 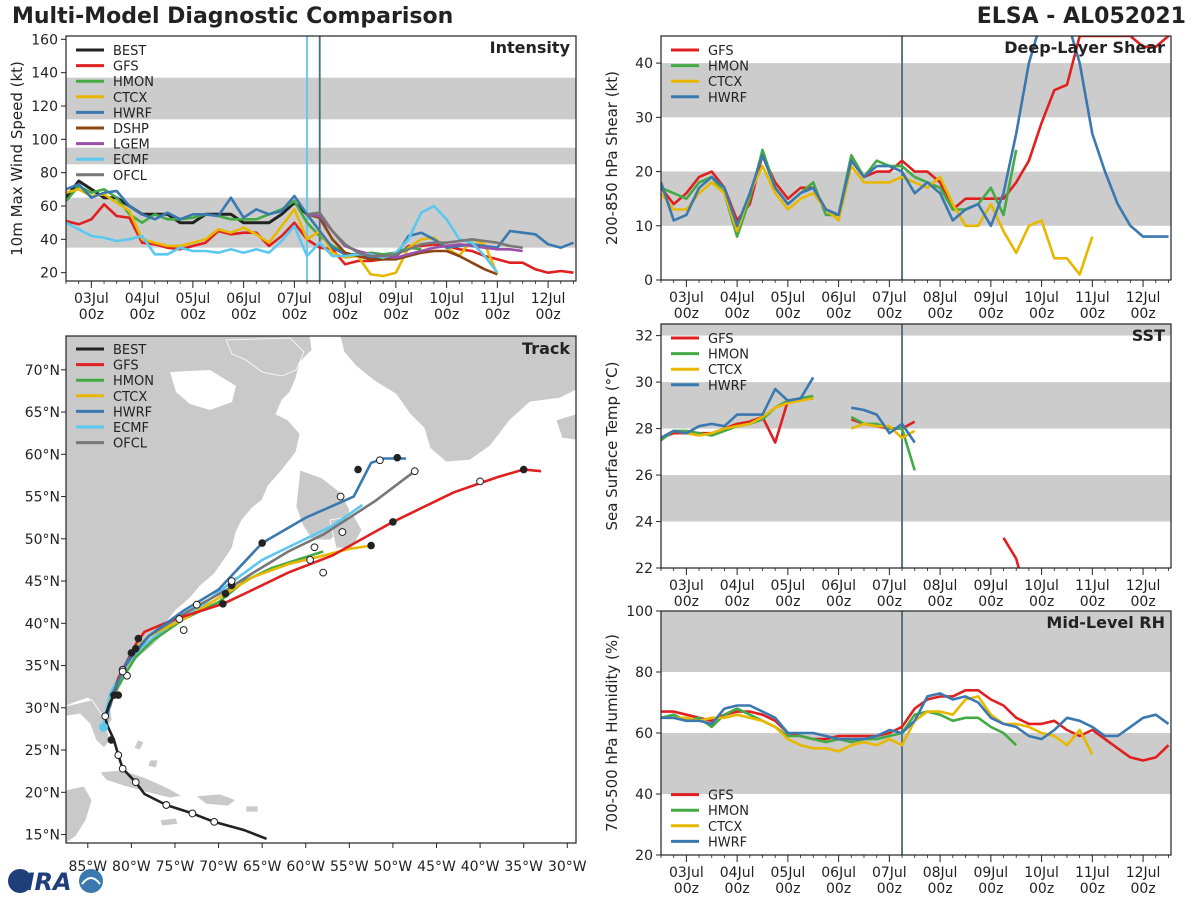 I want to click on intensity-ytick-label: 120, so click(x=44, y=107).